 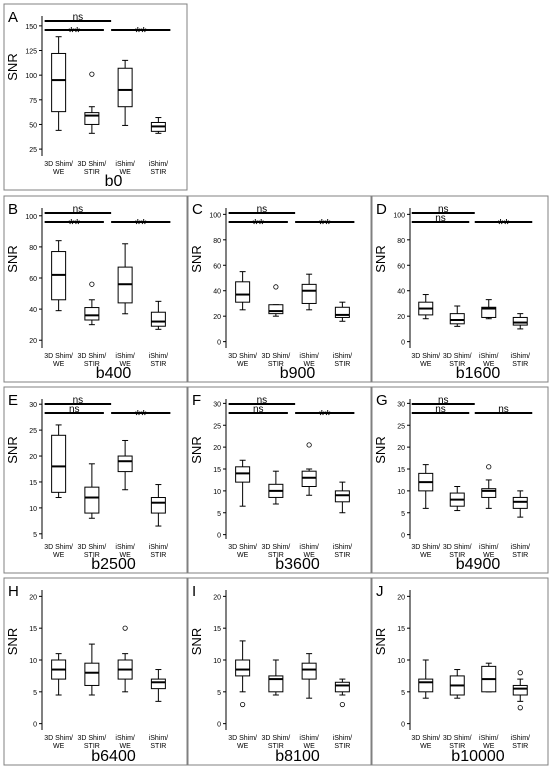 I want to click on panel-title: b400, so click(x=114, y=373).